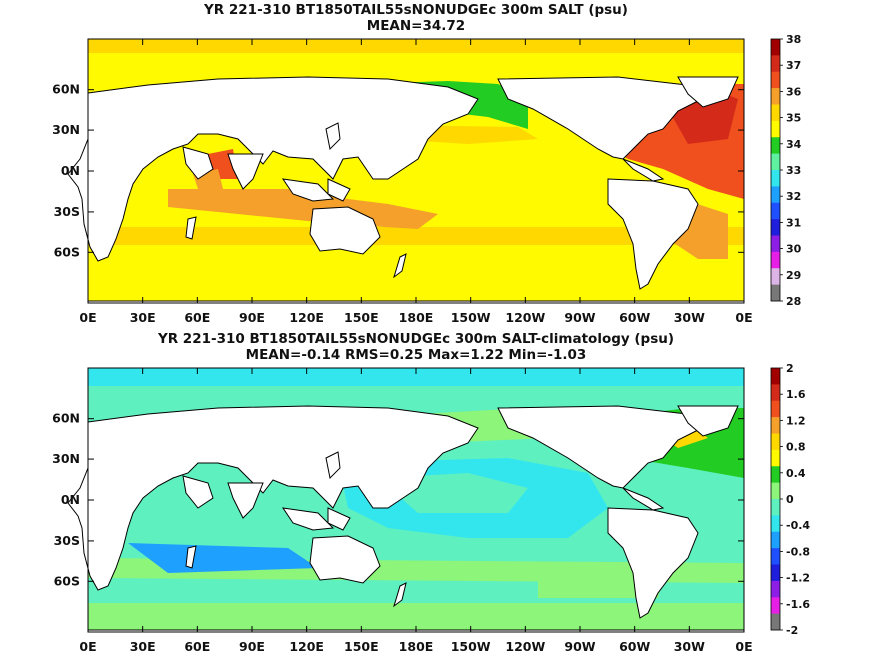 The image size is (875, 656). What do you see at coordinates (793, 170) in the screenshot?
I see `top-map-colorbar-label: 33` at bounding box center [793, 170].